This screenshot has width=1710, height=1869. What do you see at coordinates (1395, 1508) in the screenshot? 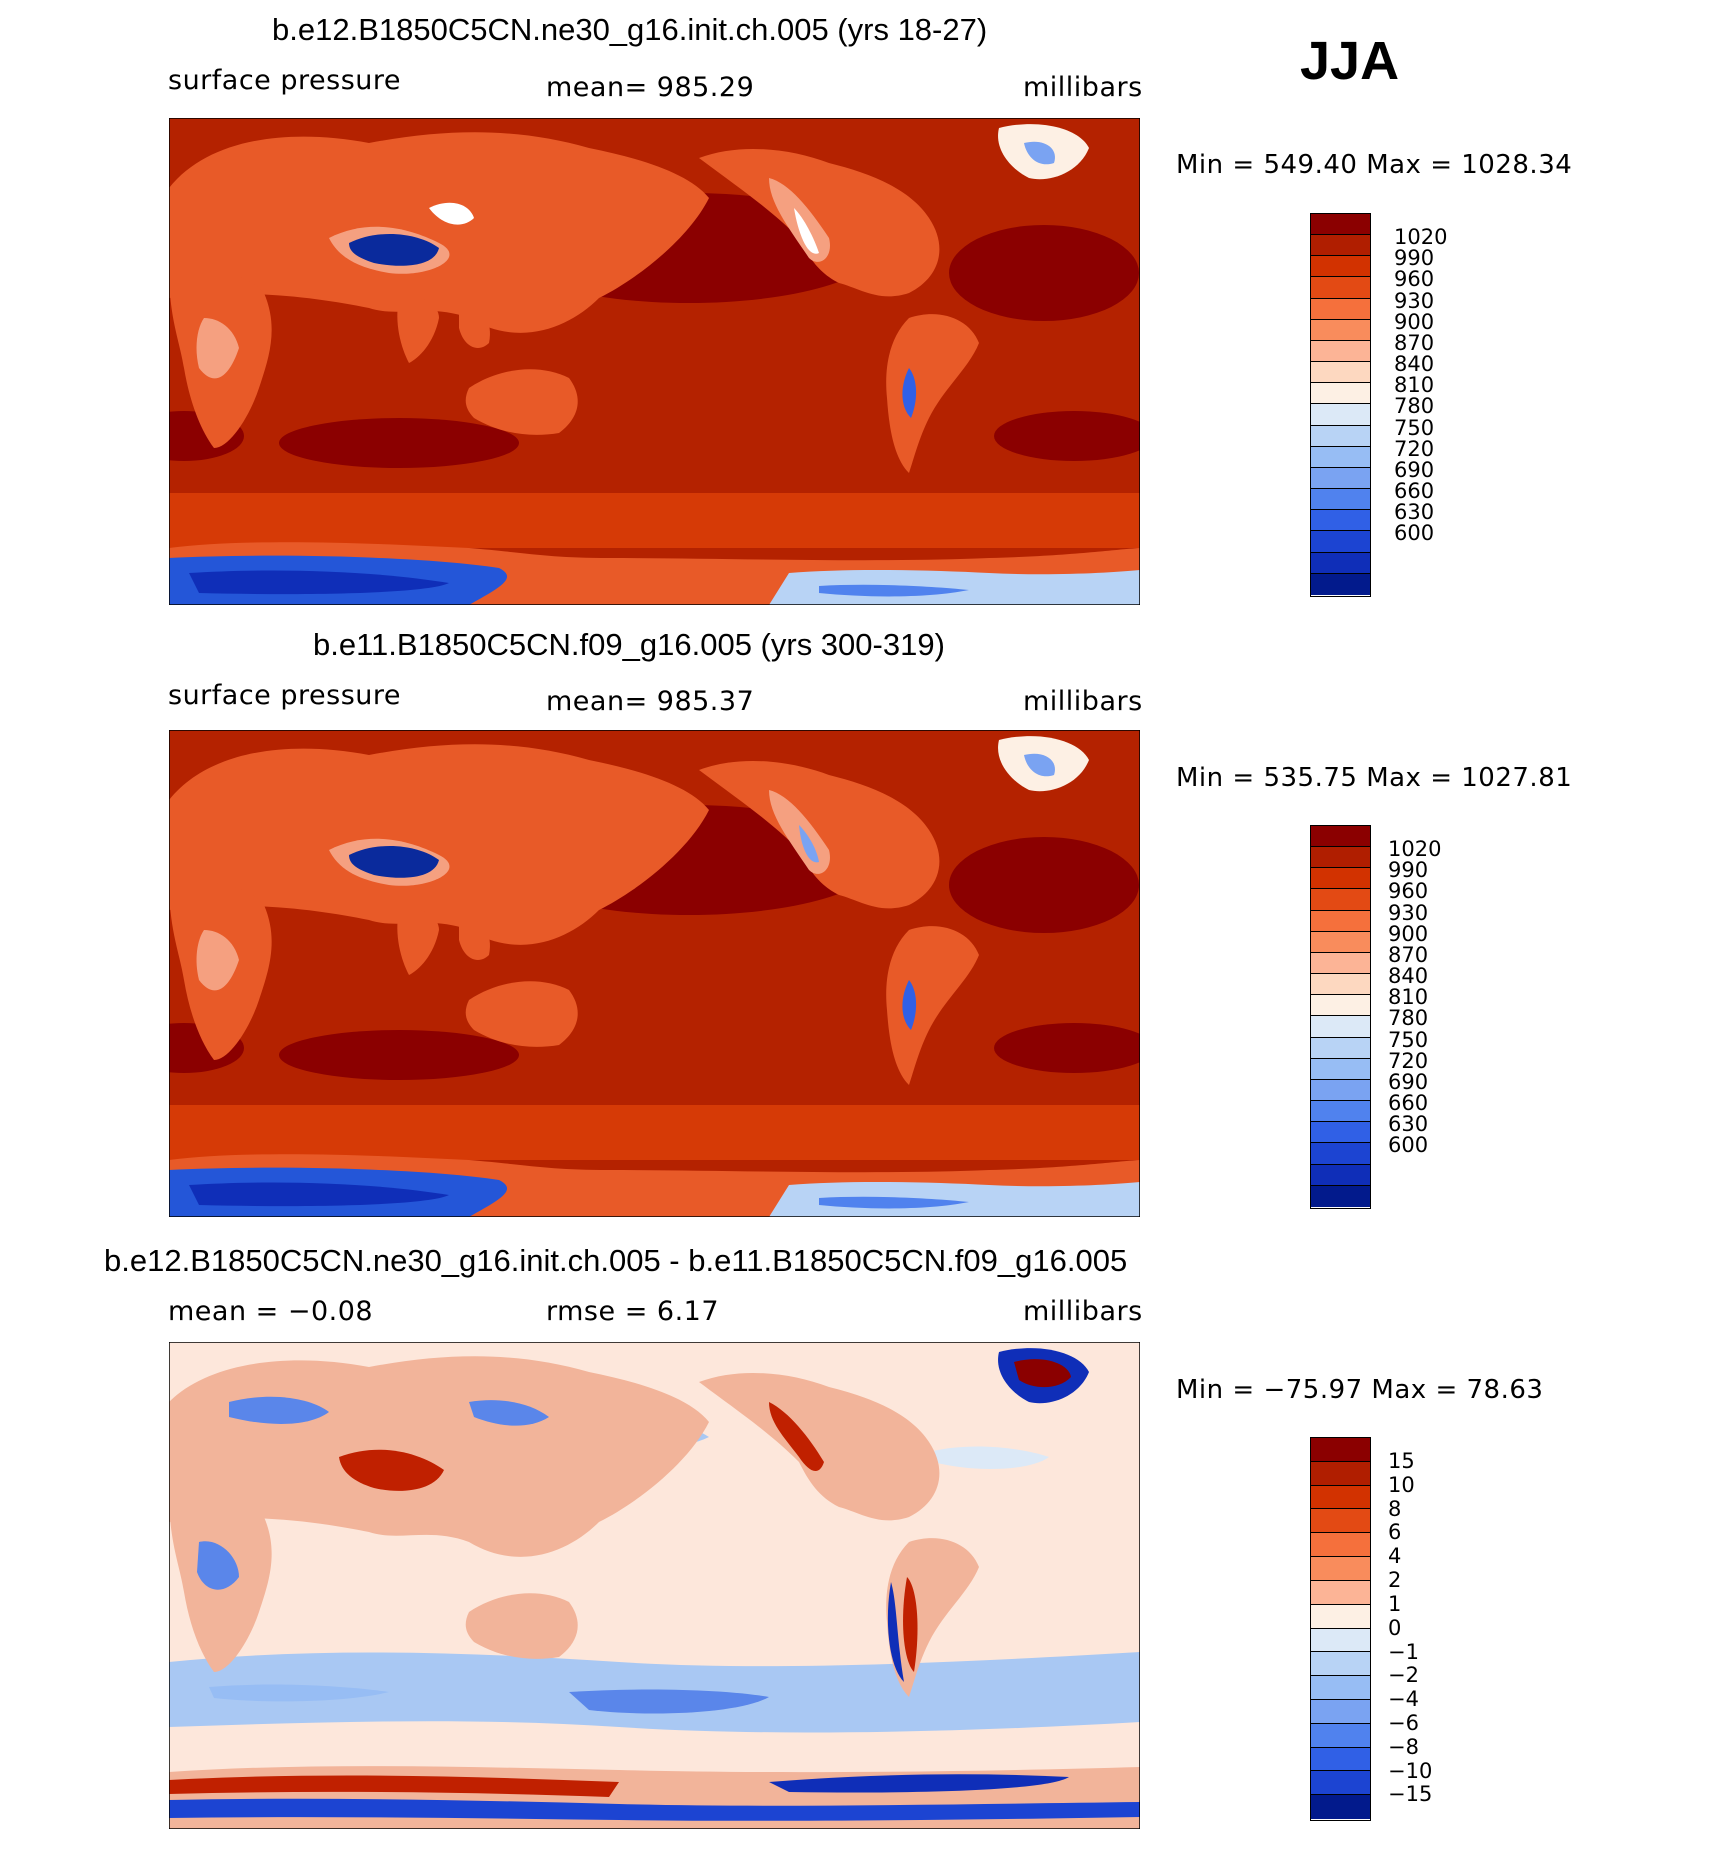
I see `colorbar-tick-label: 8` at bounding box center [1395, 1508].